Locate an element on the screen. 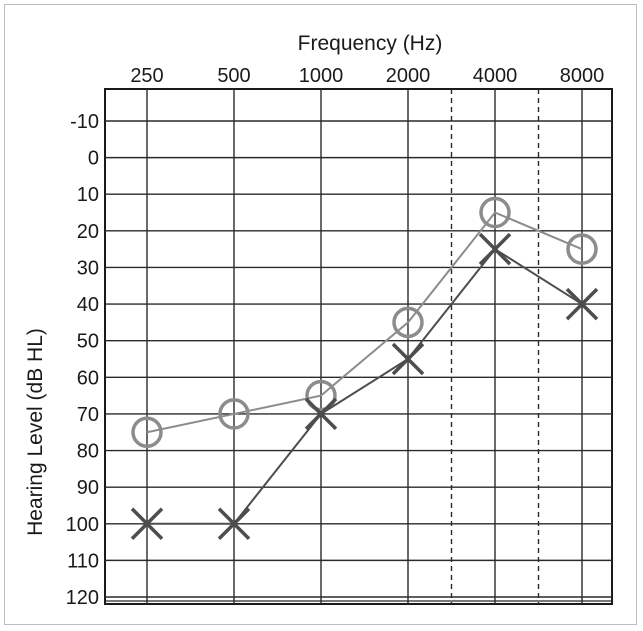  y-tick-label: 0 is located at coordinates (93, 159).